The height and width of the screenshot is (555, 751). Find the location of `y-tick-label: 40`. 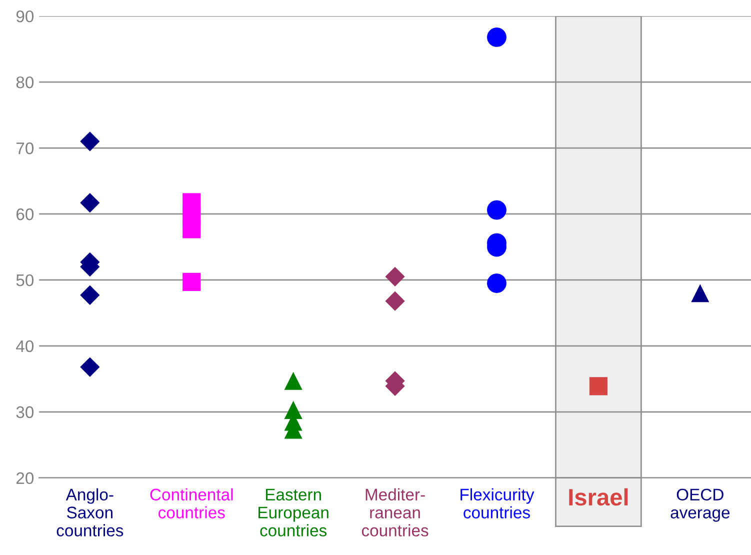

y-tick-label: 40 is located at coordinates (25, 346).